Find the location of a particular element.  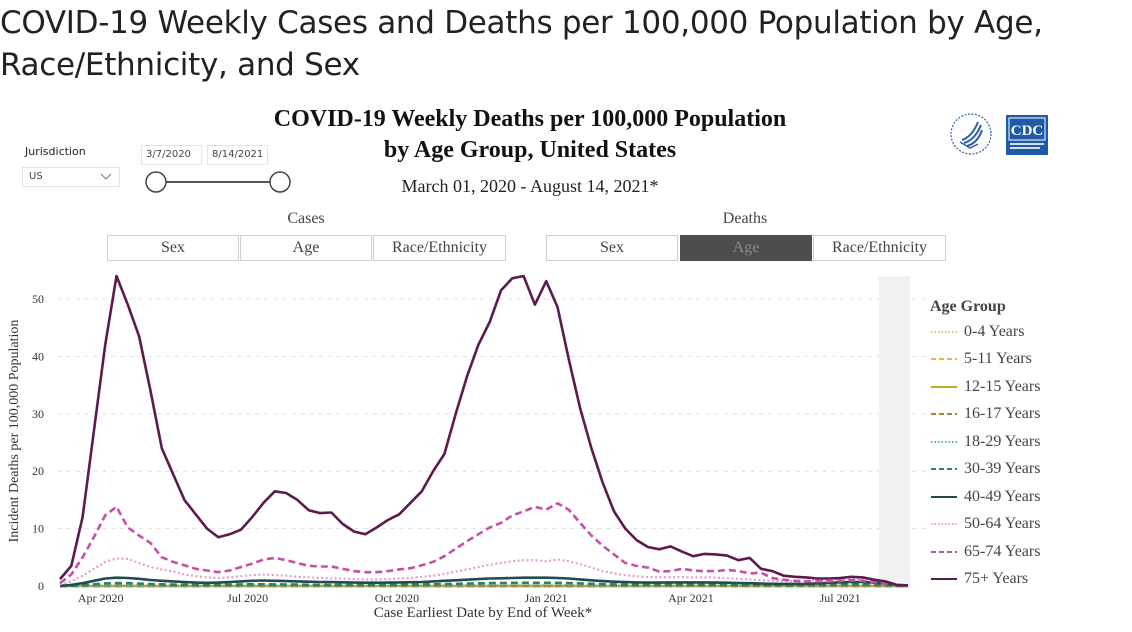

y-tick-label: 40 is located at coordinates (38, 356).